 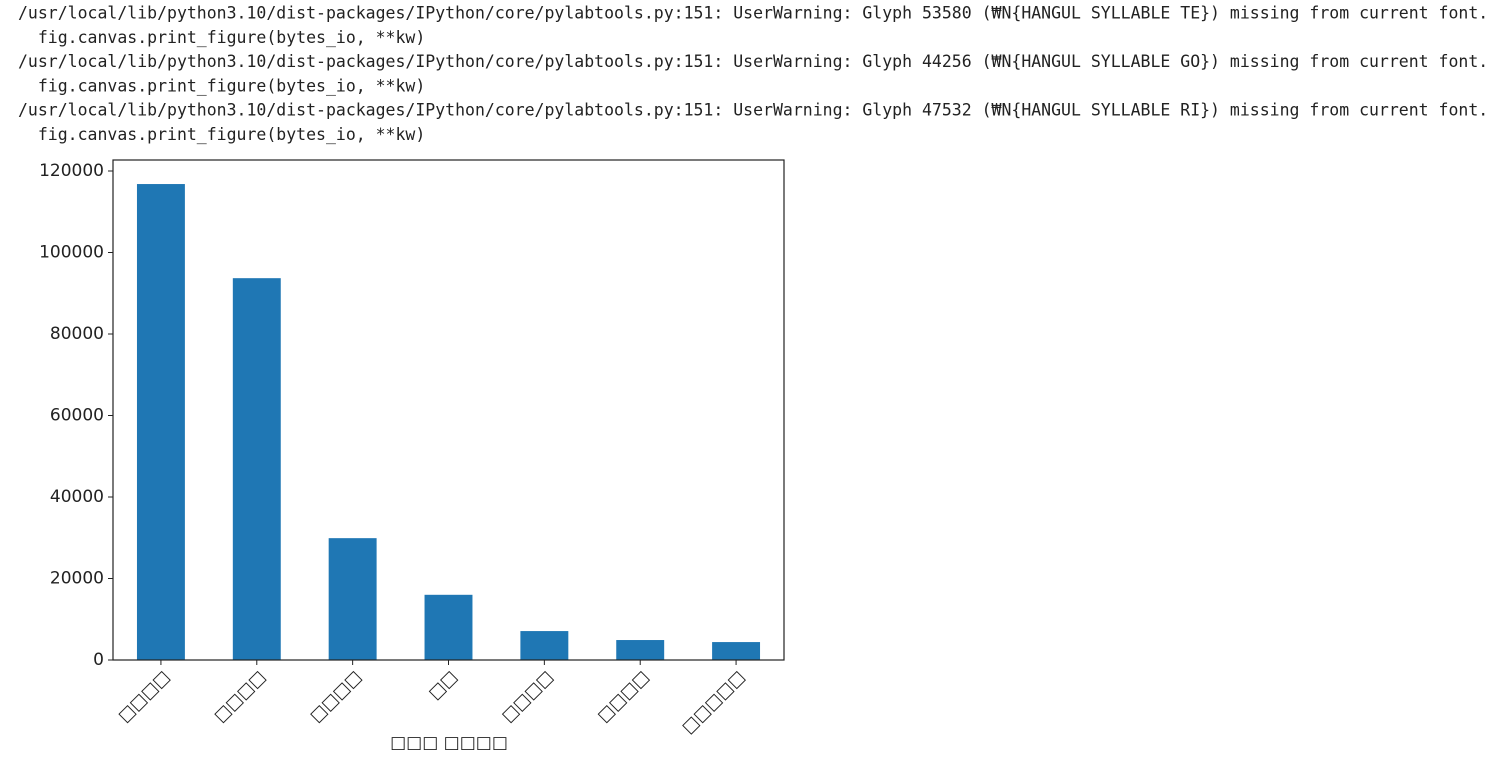 I want to click on y-tick-label: 20000, so click(x=77, y=579).